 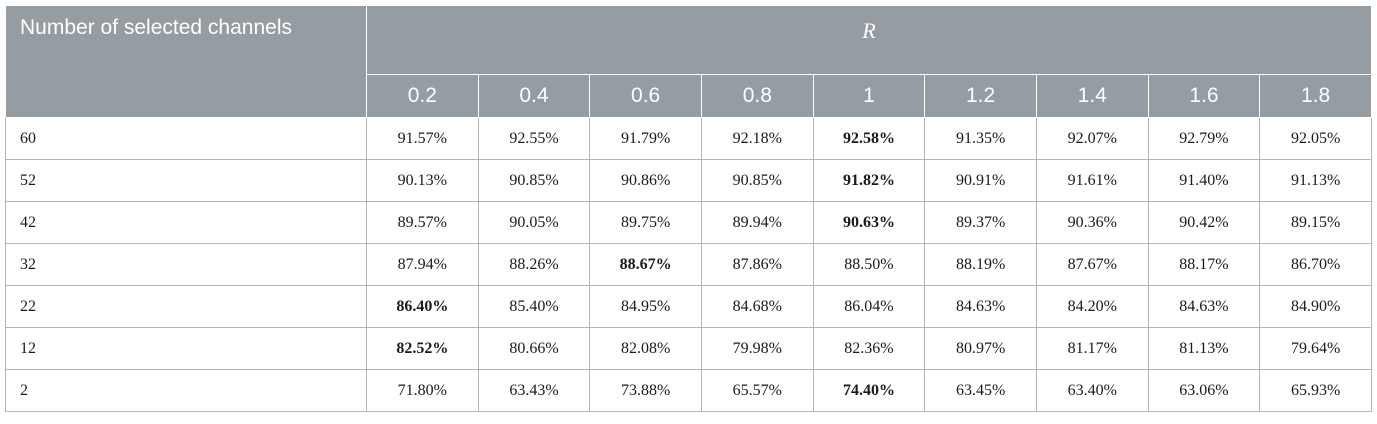 What do you see at coordinates (1092, 348) in the screenshot?
I see `accuracy-cell: 81.17%` at bounding box center [1092, 348].